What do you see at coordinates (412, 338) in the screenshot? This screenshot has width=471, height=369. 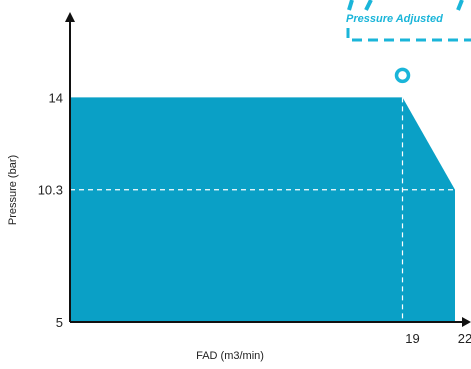 I see `x-tick-label: 19` at bounding box center [412, 338].